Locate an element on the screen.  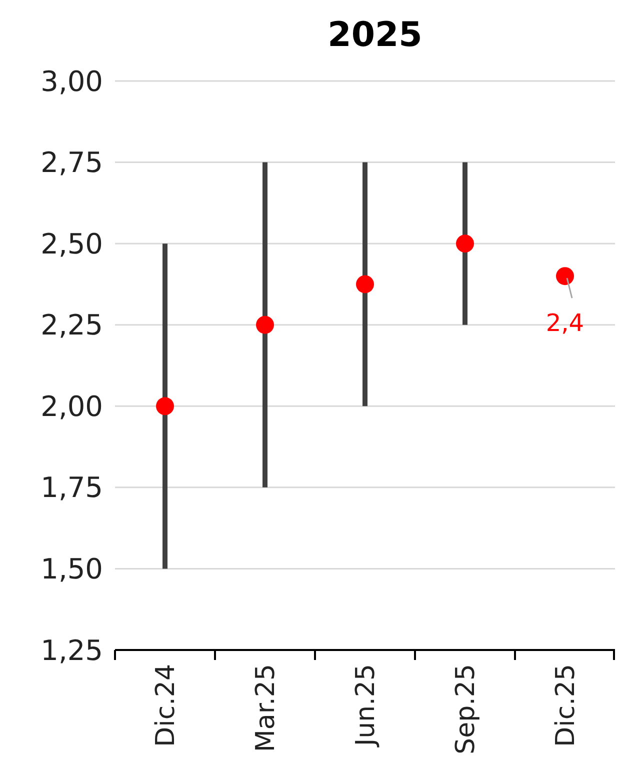
y-tick-label: 2,25 is located at coordinates (71, 325).